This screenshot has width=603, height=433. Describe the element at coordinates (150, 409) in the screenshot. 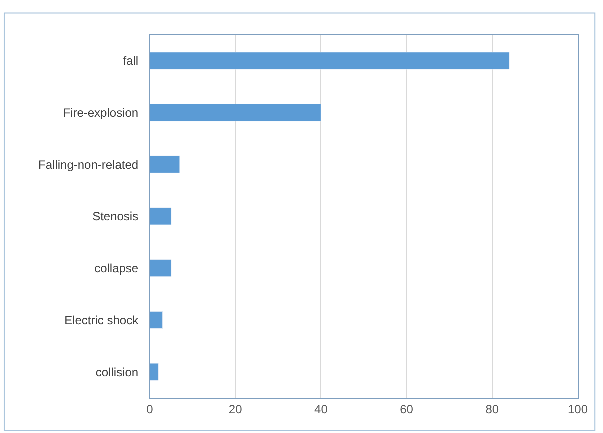

I see `x-tick-label: 0` at that location.